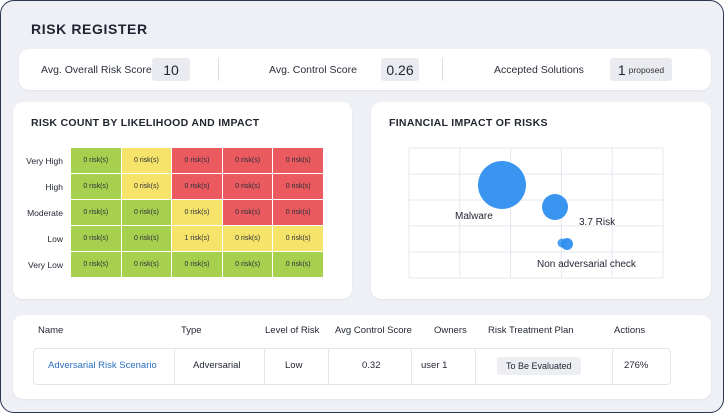 Image resolution: width=724 pixels, height=413 pixels. I want to click on metric-value-suffix: proposed, so click(646, 69).